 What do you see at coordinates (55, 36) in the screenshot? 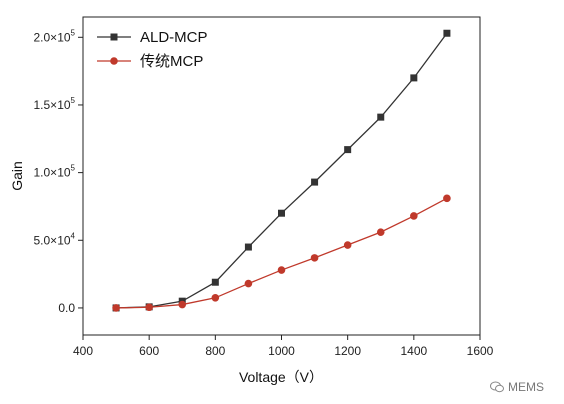
I see `y-tick-label: 2.0×10⁵` at bounding box center [55, 36].